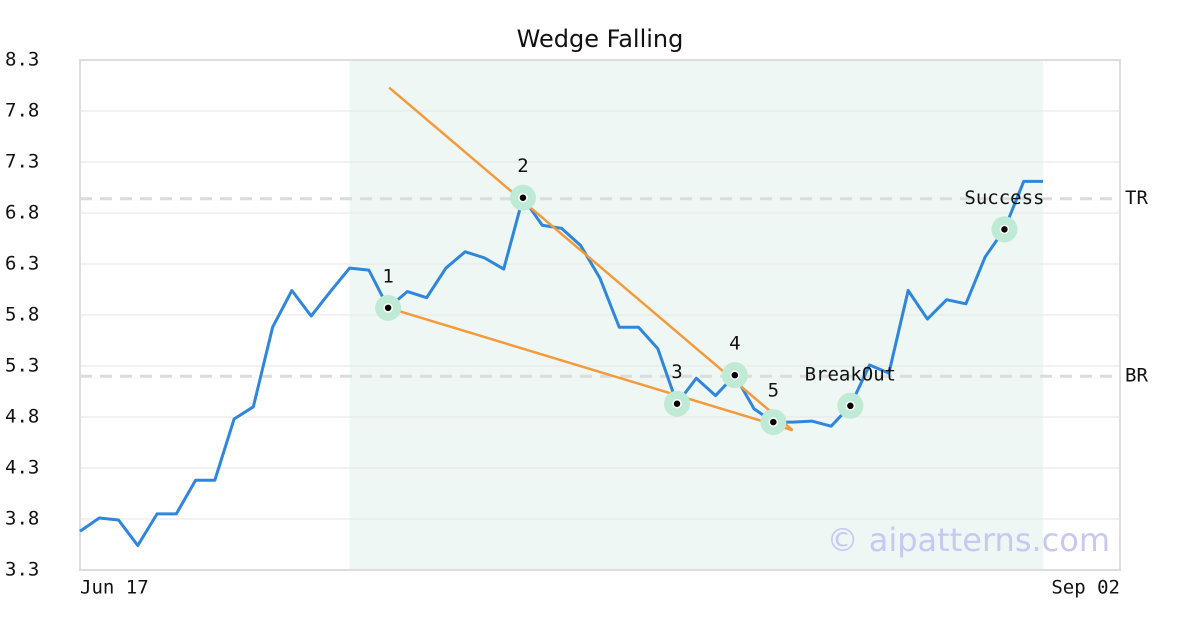 The height and width of the screenshot is (630, 1200). I want to click on y-tick-label: 6.3, so click(22, 264).